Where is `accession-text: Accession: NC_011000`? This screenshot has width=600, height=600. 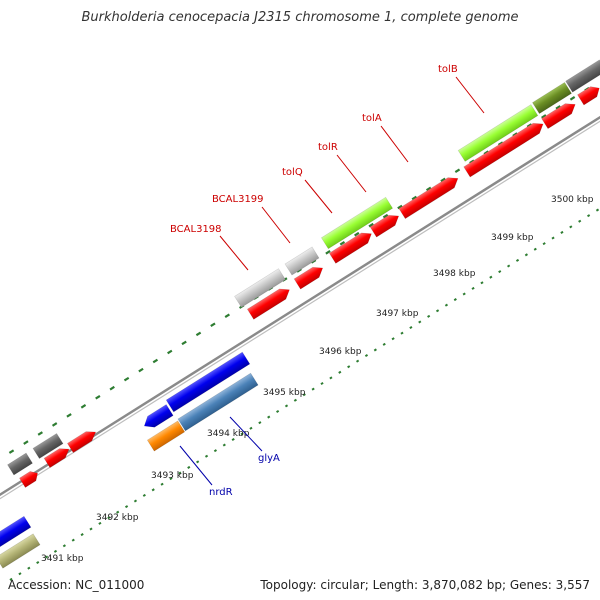
accession-text: Accession: NC_011000 is located at coordinates (76, 585).